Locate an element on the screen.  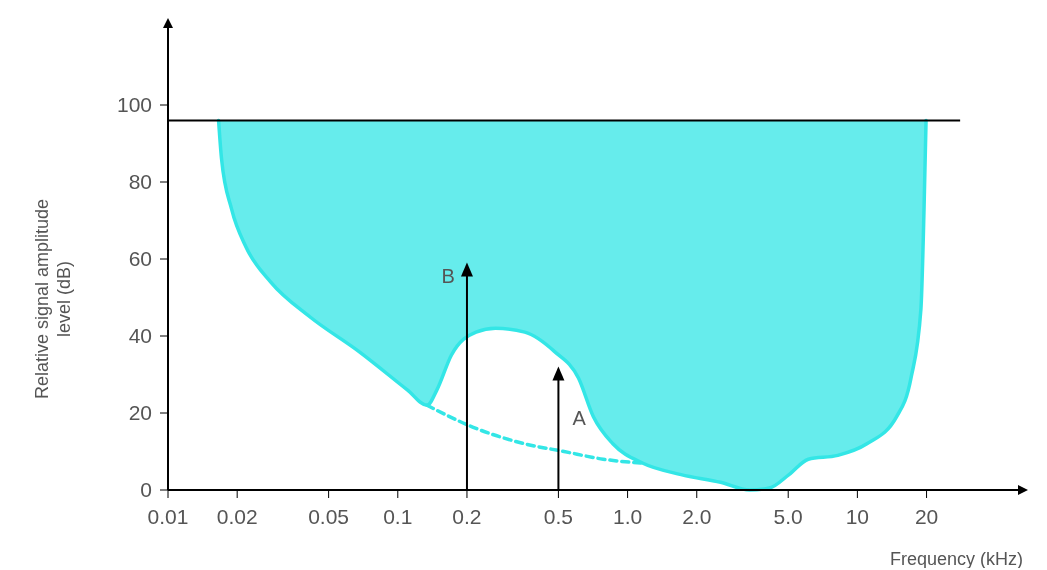
x-axis-title: Frequency (kHz) is located at coordinates (956, 559).